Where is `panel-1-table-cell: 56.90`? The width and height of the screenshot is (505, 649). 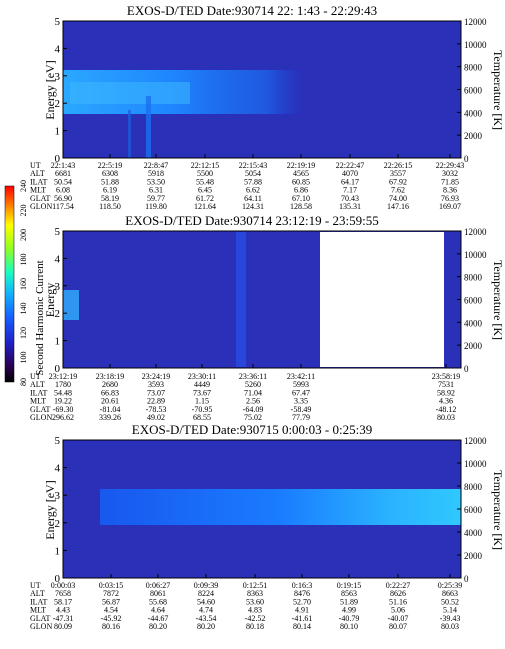 panel-1-table-cell: 56.90 is located at coordinates (63, 198).